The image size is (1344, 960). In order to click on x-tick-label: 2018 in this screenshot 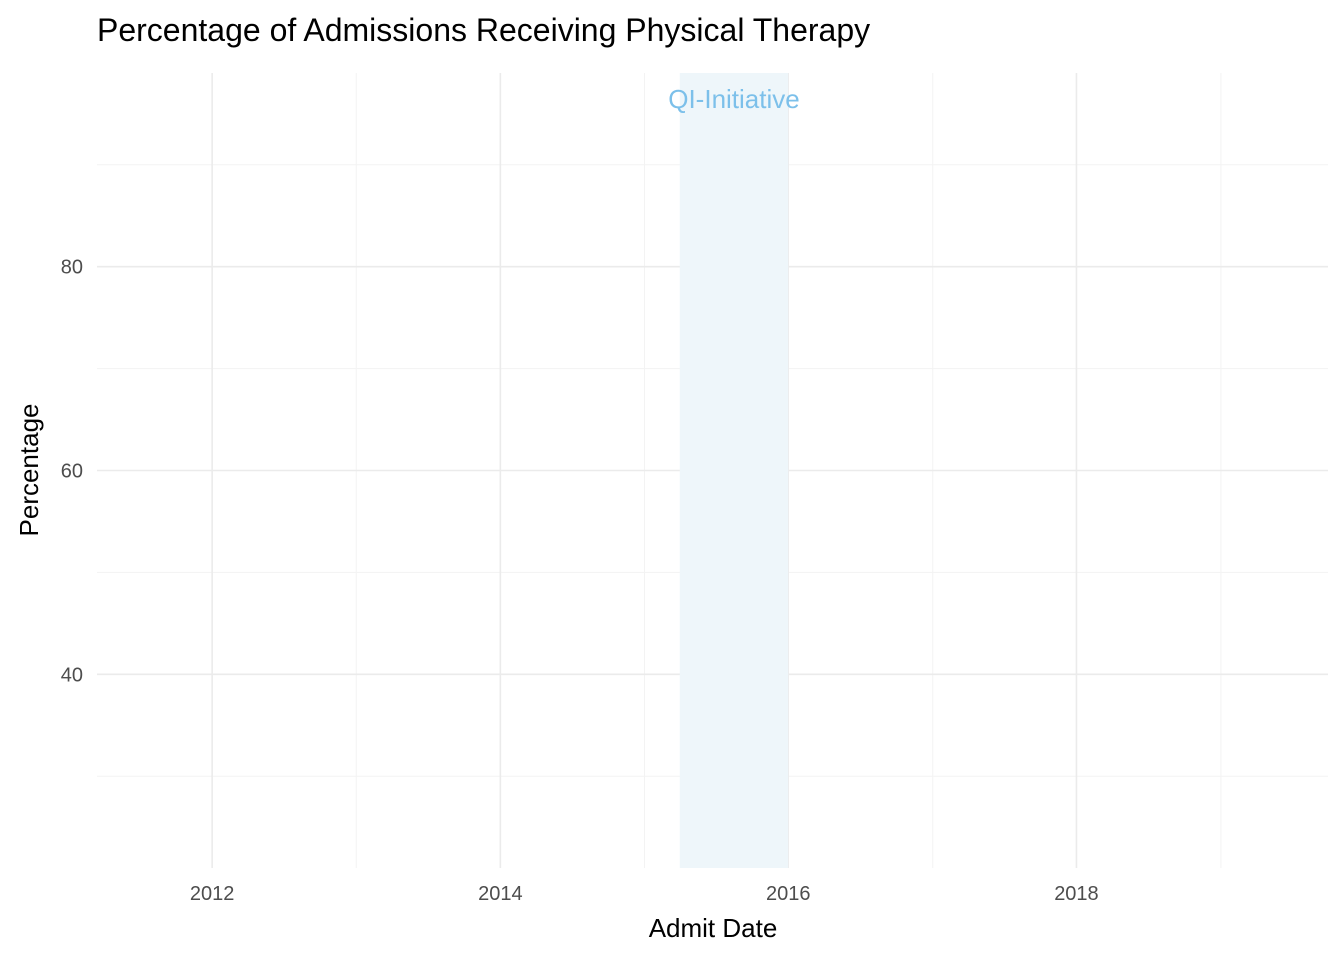, I will do `click(1076, 894)`.